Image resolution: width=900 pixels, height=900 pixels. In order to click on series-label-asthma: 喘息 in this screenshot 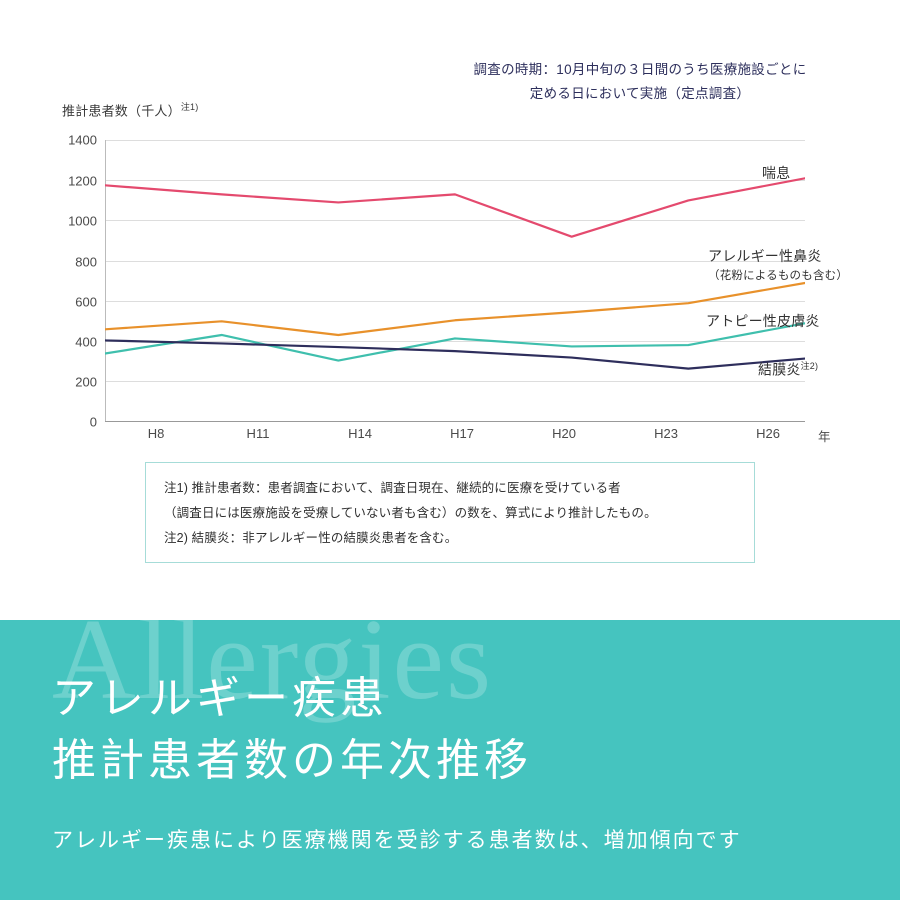, I will do `click(776, 173)`.